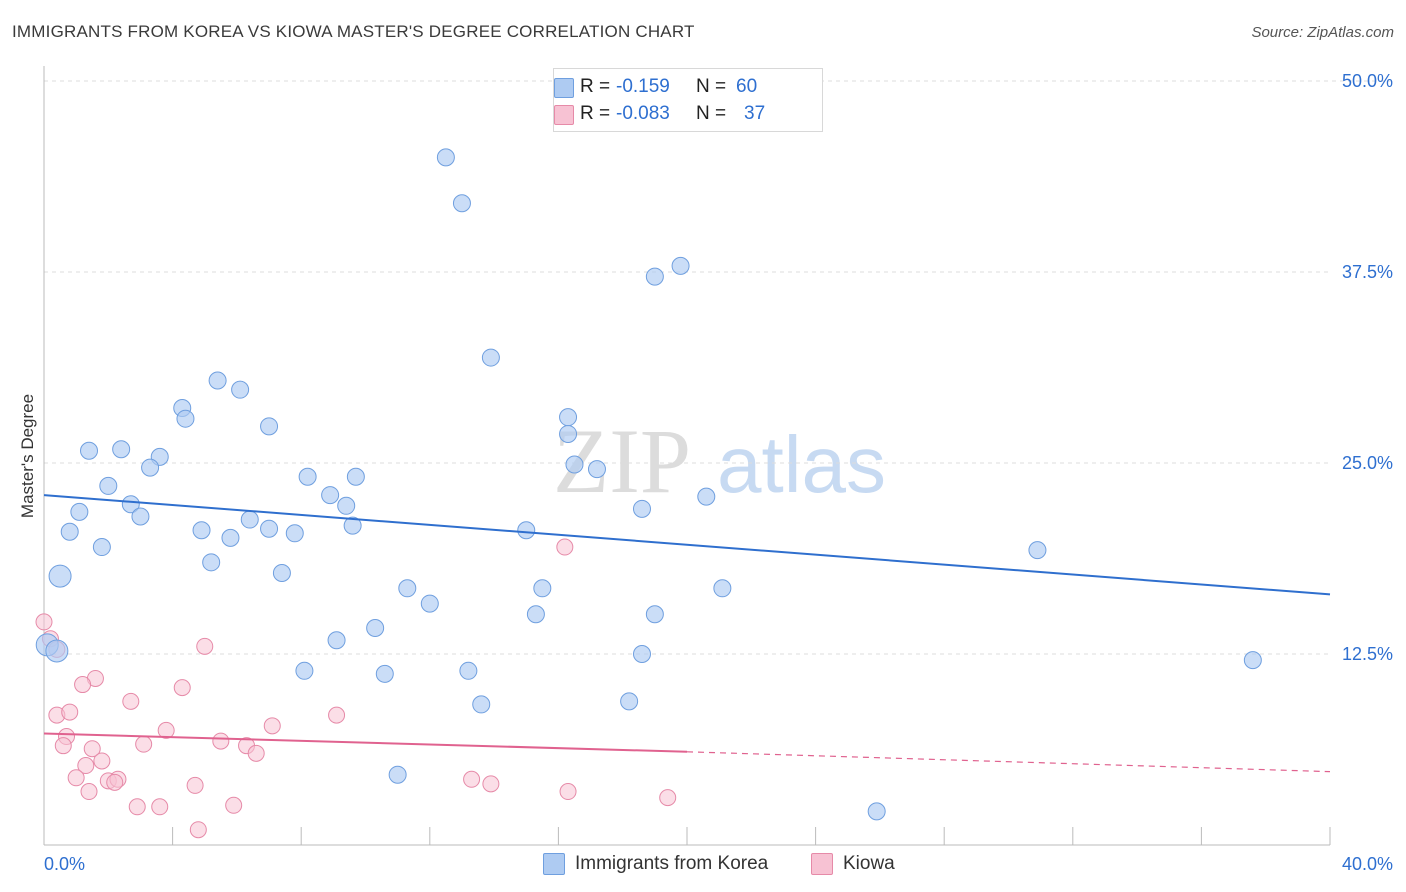  I want to click on watermark-atlas: atlas, so click(801, 464).